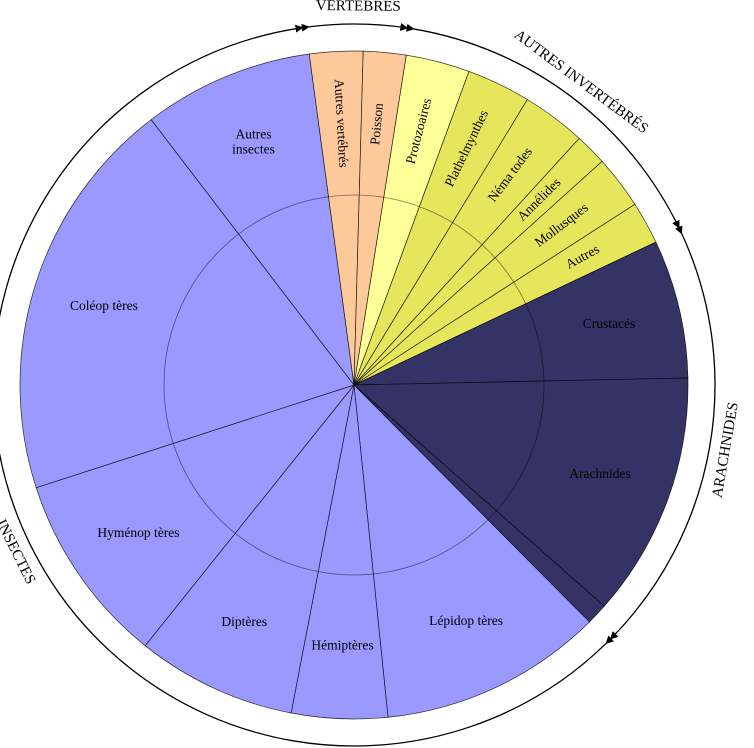  I want to click on svg-text: Coléop tères, so click(104, 305).